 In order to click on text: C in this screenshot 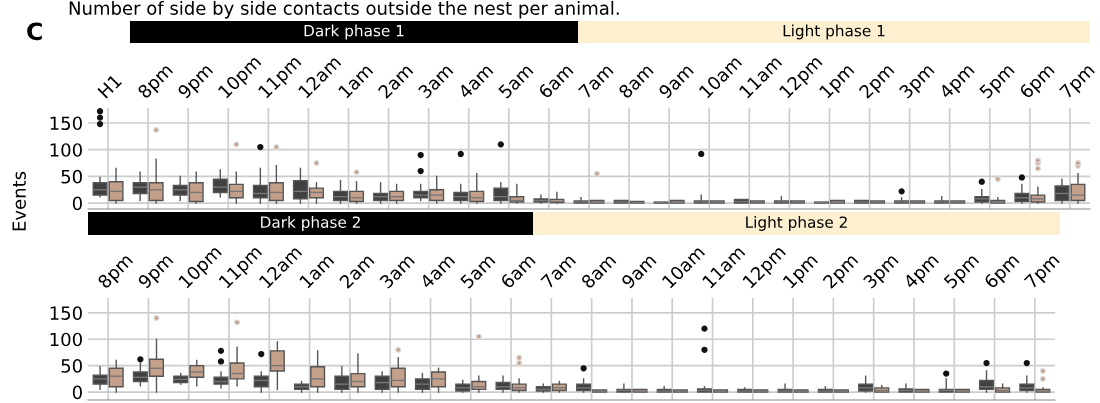, I will do `click(34, 31)`.